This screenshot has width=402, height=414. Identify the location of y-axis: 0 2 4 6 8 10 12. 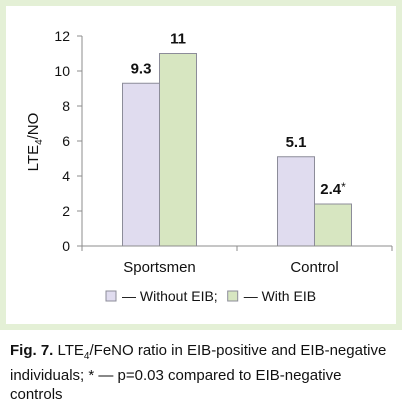
(68, 141).